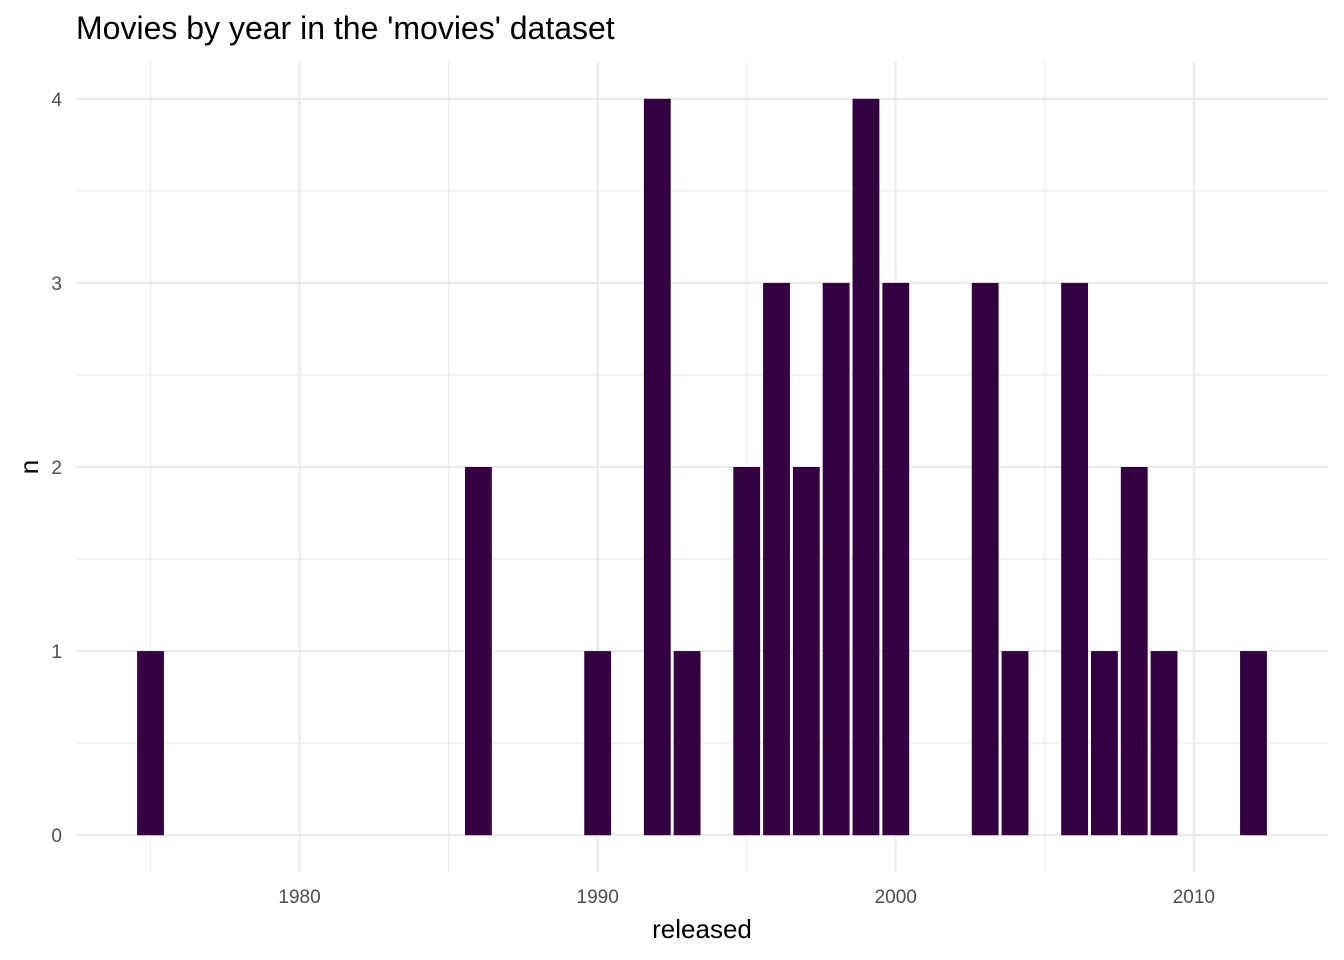 This screenshot has width=1344, height=960. What do you see at coordinates (345, 28) in the screenshot?
I see `chart-title: Movies by year in the 'movies' dataset` at bounding box center [345, 28].